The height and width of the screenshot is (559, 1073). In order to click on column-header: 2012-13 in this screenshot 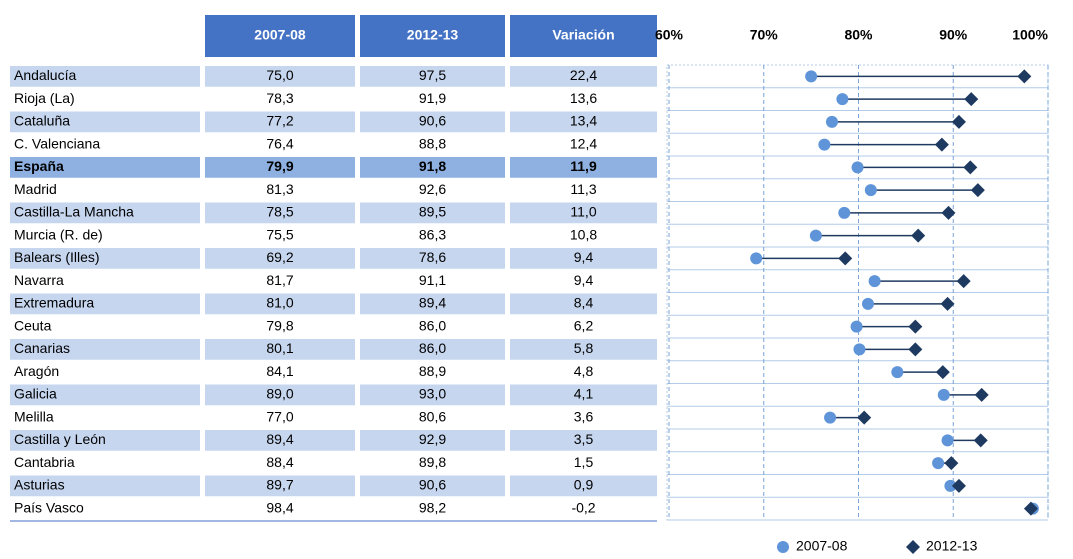, I will do `click(433, 35)`.